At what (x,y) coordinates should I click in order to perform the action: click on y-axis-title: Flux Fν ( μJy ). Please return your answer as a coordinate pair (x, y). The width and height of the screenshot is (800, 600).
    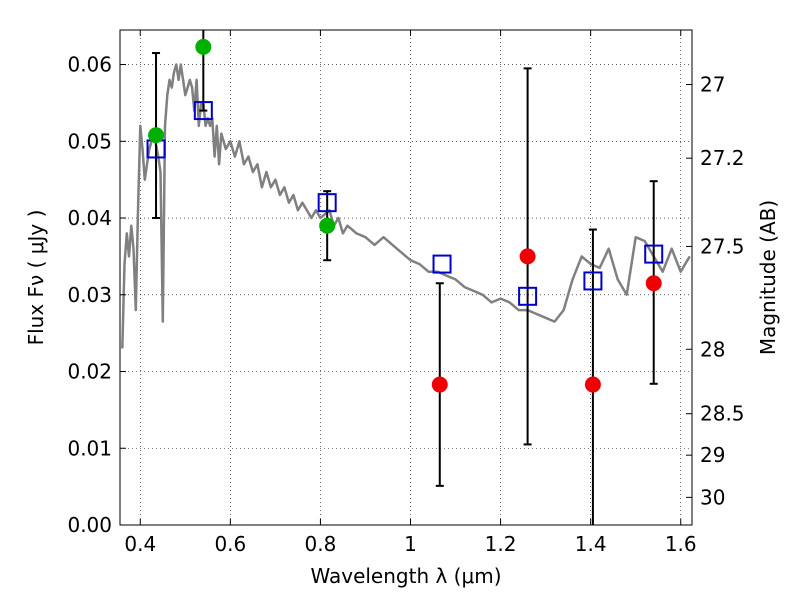
    Looking at the image, I should click on (36, 278).